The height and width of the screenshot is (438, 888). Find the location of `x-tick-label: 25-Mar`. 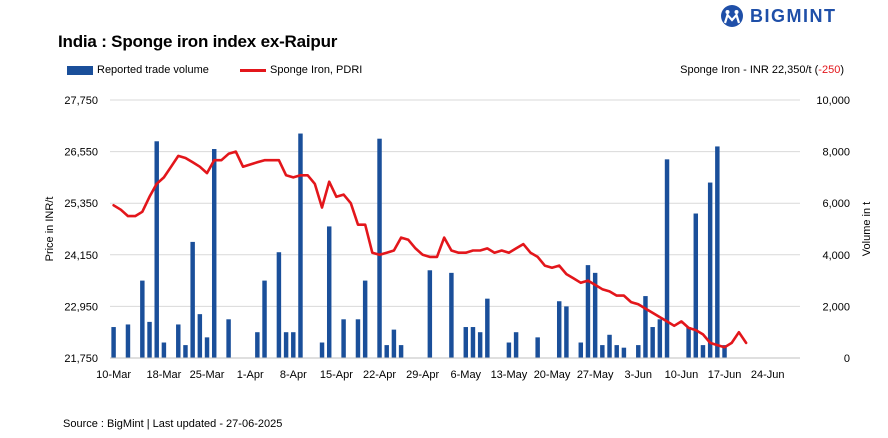

x-tick-label: 25-Mar is located at coordinates (207, 375).